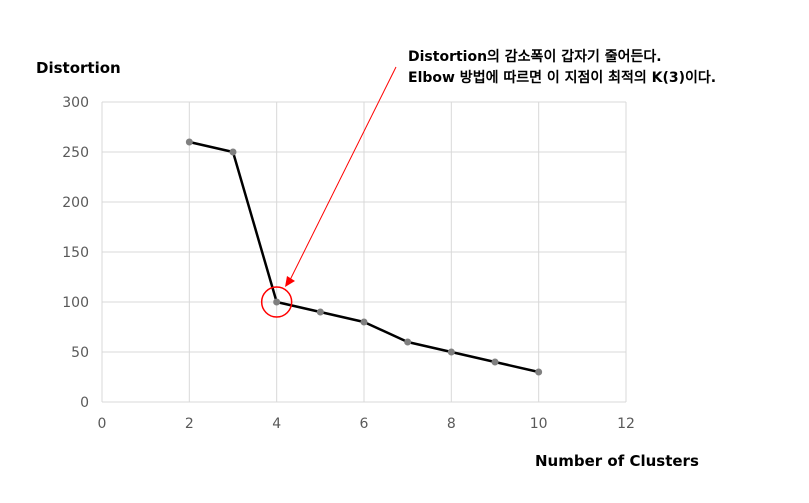 The height and width of the screenshot is (503, 809). Describe the element at coordinates (75, 153) in the screenshot. I see `y-tick-label-250: 250` at that location.